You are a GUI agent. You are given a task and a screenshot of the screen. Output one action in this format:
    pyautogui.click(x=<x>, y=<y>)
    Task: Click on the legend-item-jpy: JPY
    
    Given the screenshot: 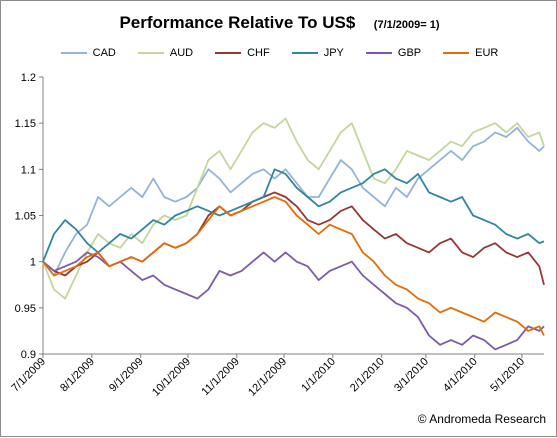 What is the action you would take?
    pyautogui.click(x=317, y=53)
    